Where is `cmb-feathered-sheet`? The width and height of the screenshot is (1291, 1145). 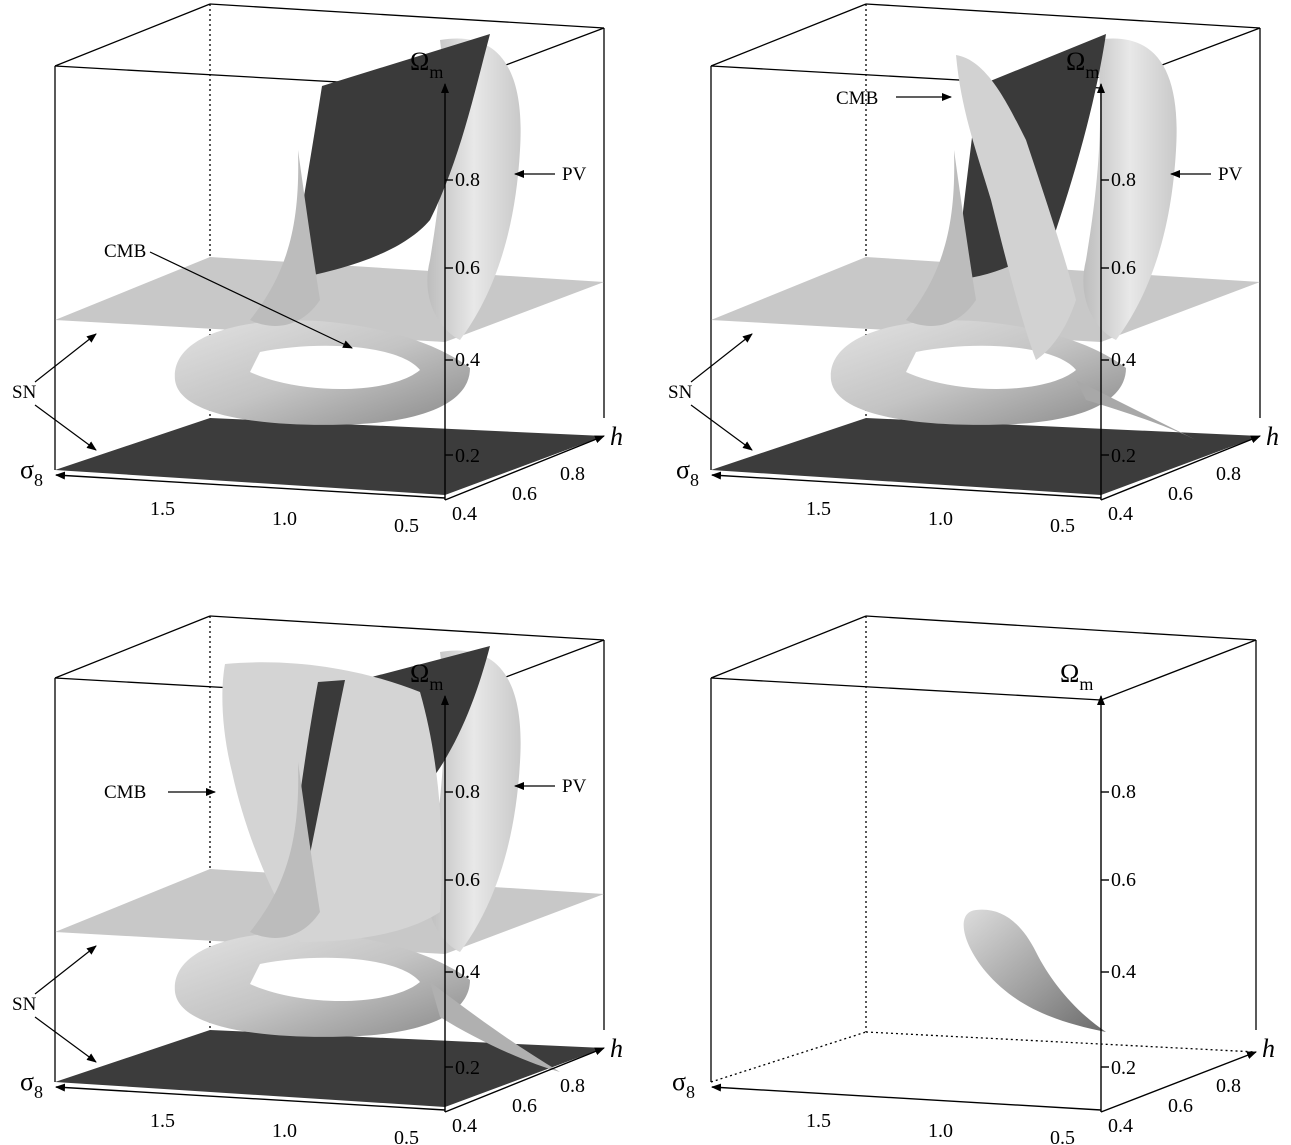 cmb-feathered-sheet is located at coordinates (332, 802).